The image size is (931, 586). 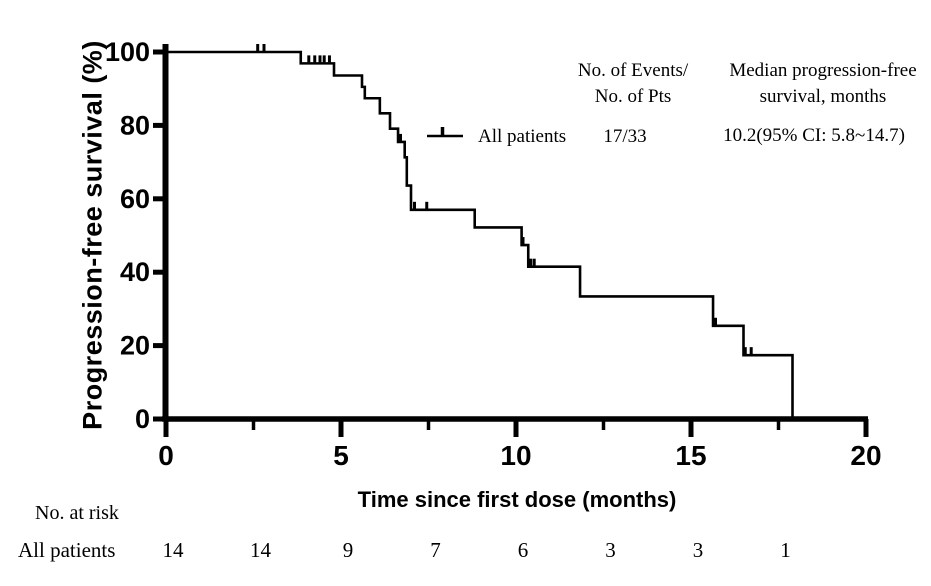 What do you see at coordinates (522, 136) in the screenshot?
I see `legend-series-label: All patients` at bounding box center [522, 136].